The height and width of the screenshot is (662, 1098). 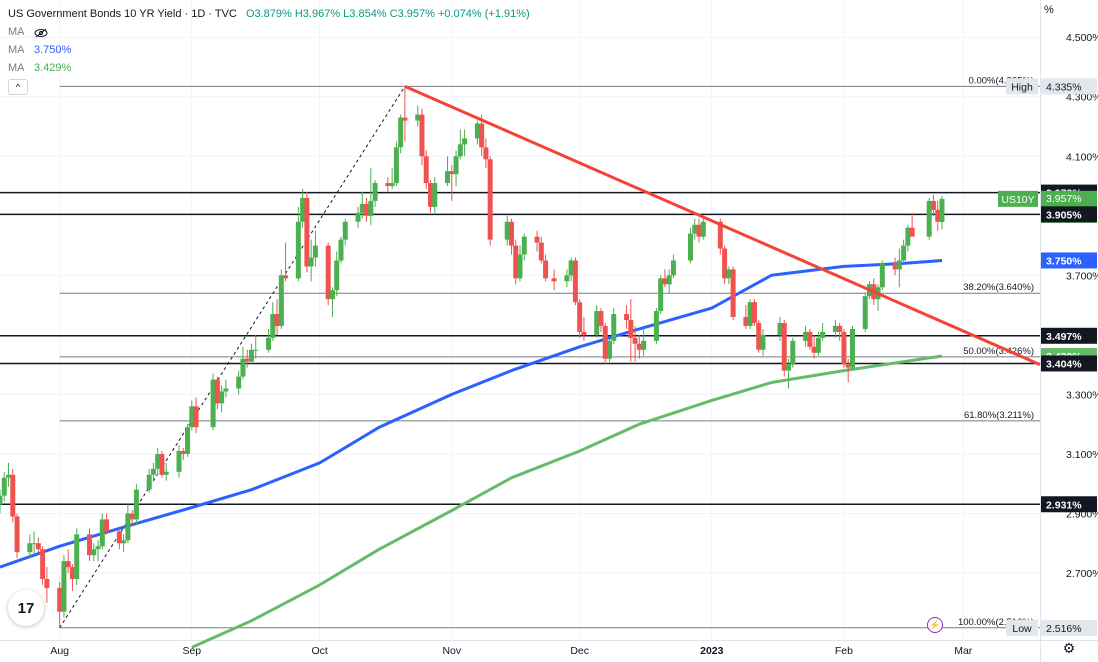 What do you see at coordinates (1069, 335) in the screenshot?
I see `axis-price-box` at bounding box center [1069, 335].